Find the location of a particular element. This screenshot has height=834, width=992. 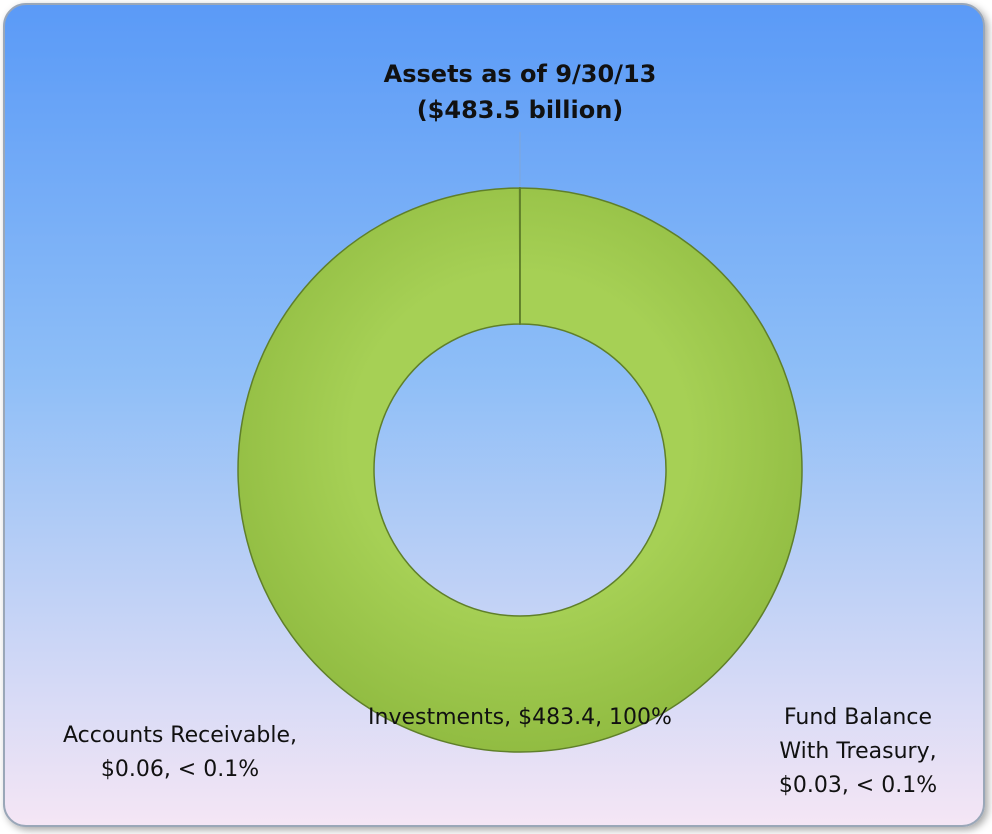

data-label: Accounts Receivable, is located at coordinates (180, 735).